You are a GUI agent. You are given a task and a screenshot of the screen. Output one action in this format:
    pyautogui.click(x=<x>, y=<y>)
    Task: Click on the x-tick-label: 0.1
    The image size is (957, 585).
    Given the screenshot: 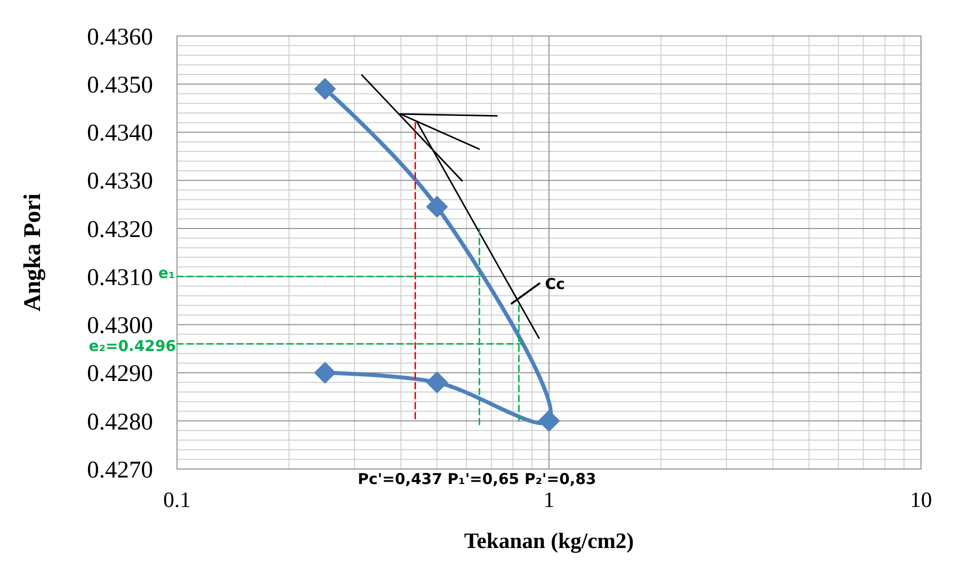 What is the action you would take?
    pyautogui.click(x=177, y=499)
    